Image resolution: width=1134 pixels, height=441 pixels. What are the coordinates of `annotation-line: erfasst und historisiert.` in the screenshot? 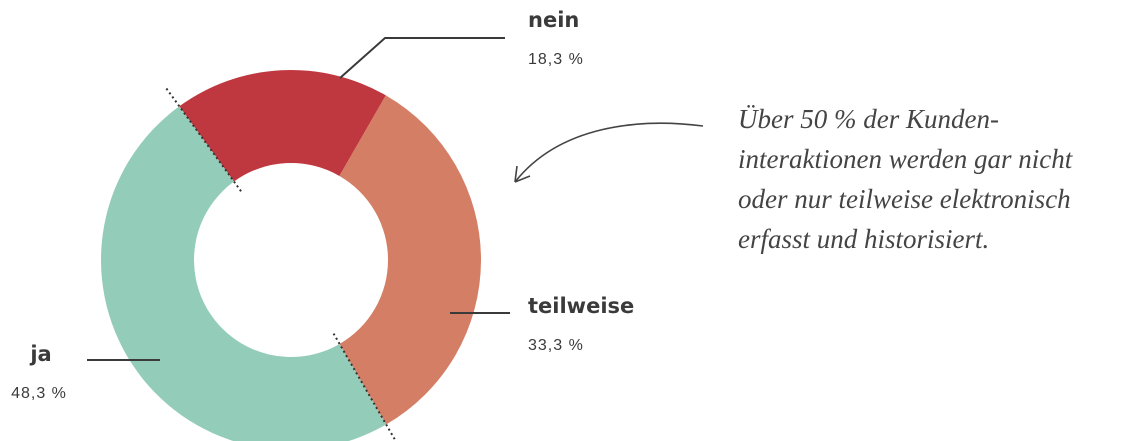 It's located at (863, 239).